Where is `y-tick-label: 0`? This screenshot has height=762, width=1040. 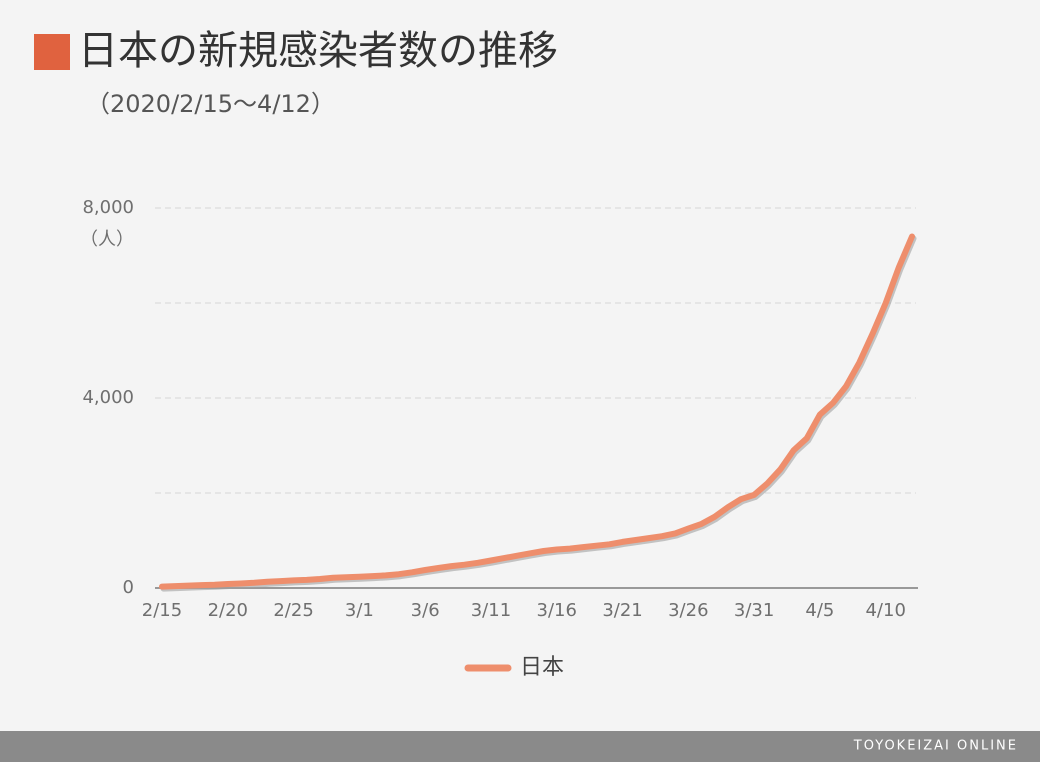 y-tick-label: 0 is located at coordinates (128, 587).